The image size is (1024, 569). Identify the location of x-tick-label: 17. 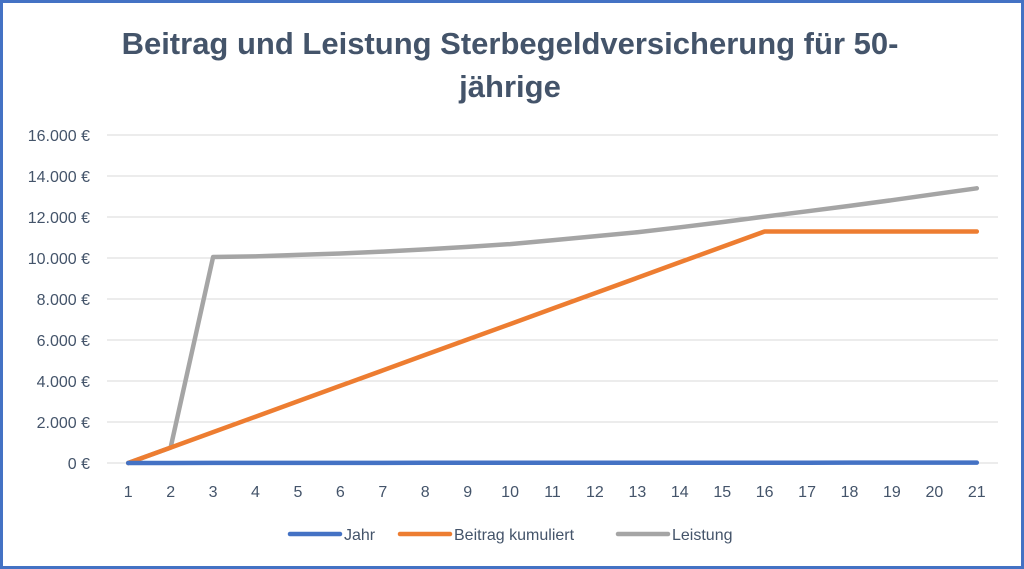
(807, 492).